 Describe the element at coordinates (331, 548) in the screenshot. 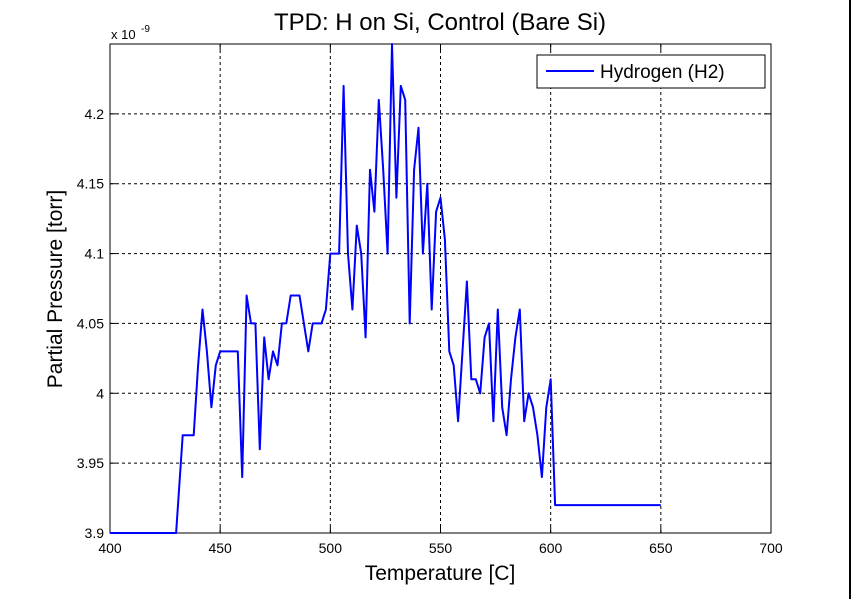

I see `x-tick-label: 500` at that location.